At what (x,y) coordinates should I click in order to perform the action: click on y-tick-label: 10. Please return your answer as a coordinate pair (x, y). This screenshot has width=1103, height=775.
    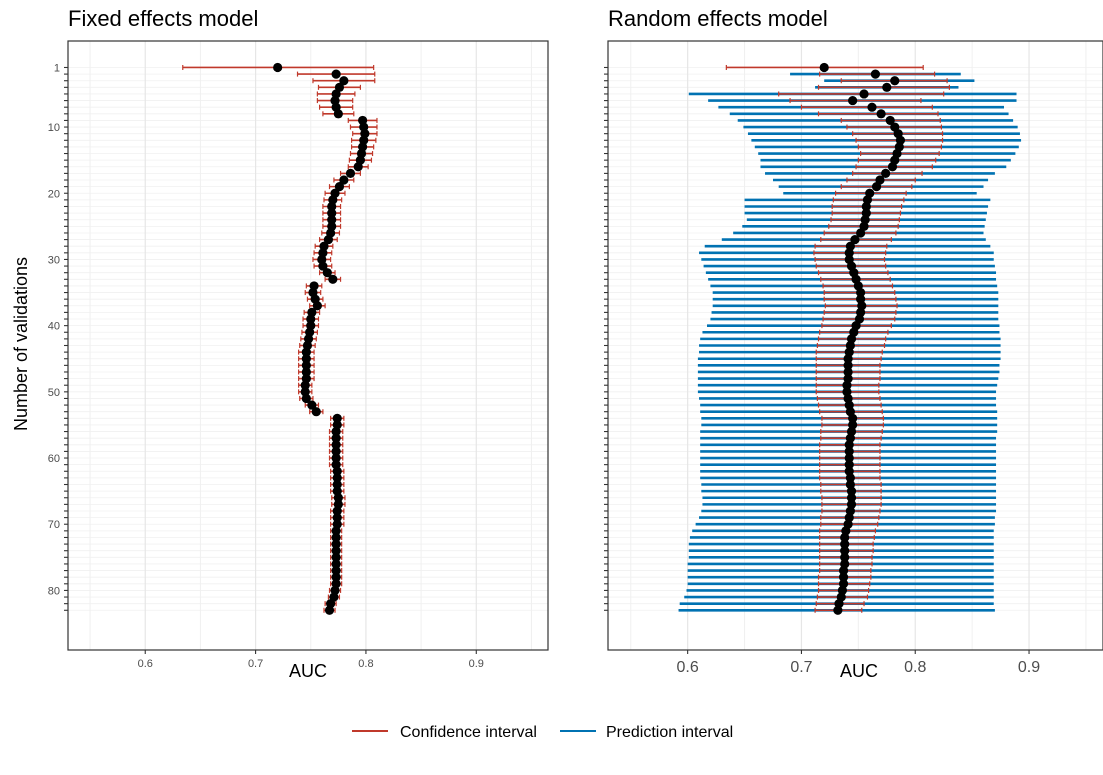
    Looking at the image, I should click on (54, 128).